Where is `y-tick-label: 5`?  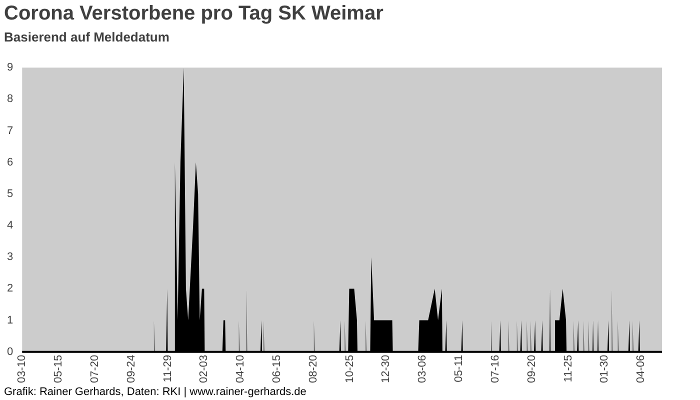 y-tick-label: 5 is located at coordinates (10, 194).